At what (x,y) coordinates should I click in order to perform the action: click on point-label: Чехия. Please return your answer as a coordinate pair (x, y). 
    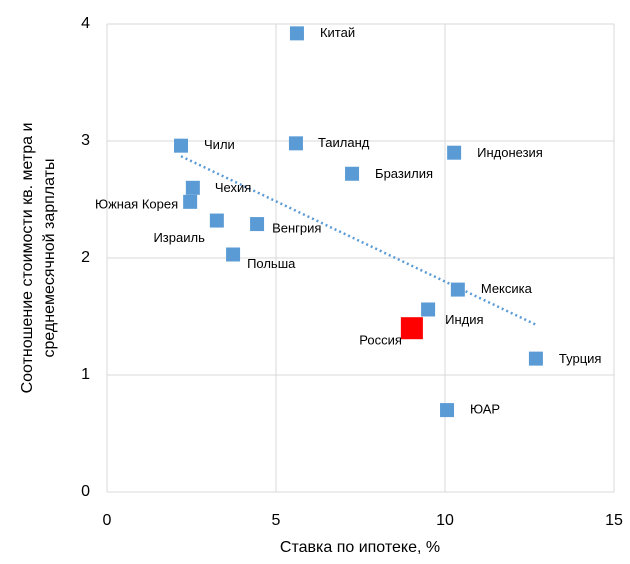
    Looking at the image, I should click on (233, 187).